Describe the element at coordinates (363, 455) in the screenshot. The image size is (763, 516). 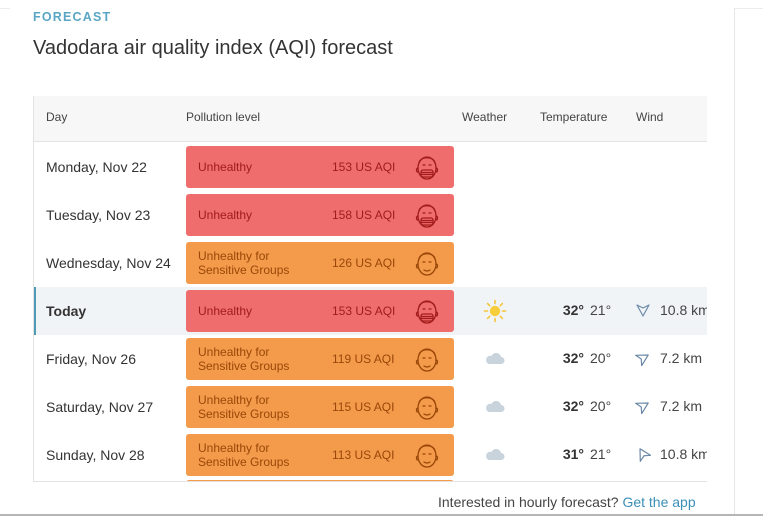
I see `aqi-value: 113 US AQI` at that location.